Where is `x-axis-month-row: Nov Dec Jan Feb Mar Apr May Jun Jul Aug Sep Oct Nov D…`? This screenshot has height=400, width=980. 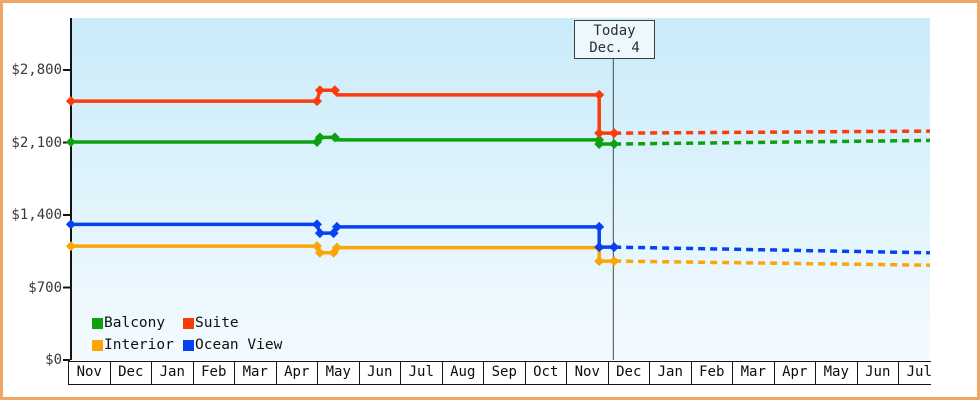 x-axis-month-row: Nov Dec Jan Feb Mar Apr May Jun Jul Aug Sep Oct Nov D… is located at coordinates (499, 373).